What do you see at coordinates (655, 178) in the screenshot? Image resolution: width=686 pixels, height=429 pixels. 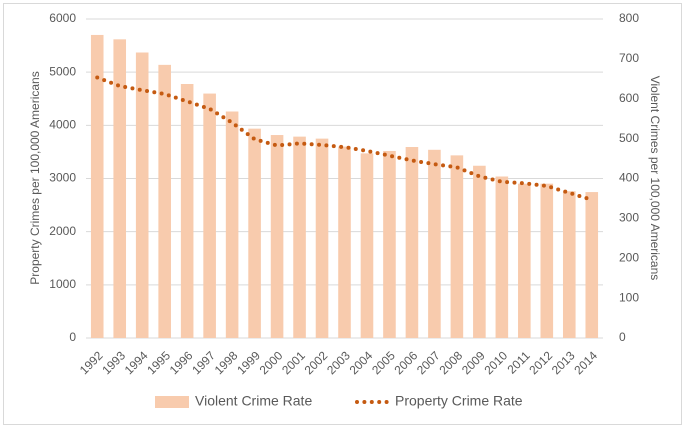 I see `y2-axis-label: Violent Crimes per 100,000 Americans` at bounding box center [655, 178].